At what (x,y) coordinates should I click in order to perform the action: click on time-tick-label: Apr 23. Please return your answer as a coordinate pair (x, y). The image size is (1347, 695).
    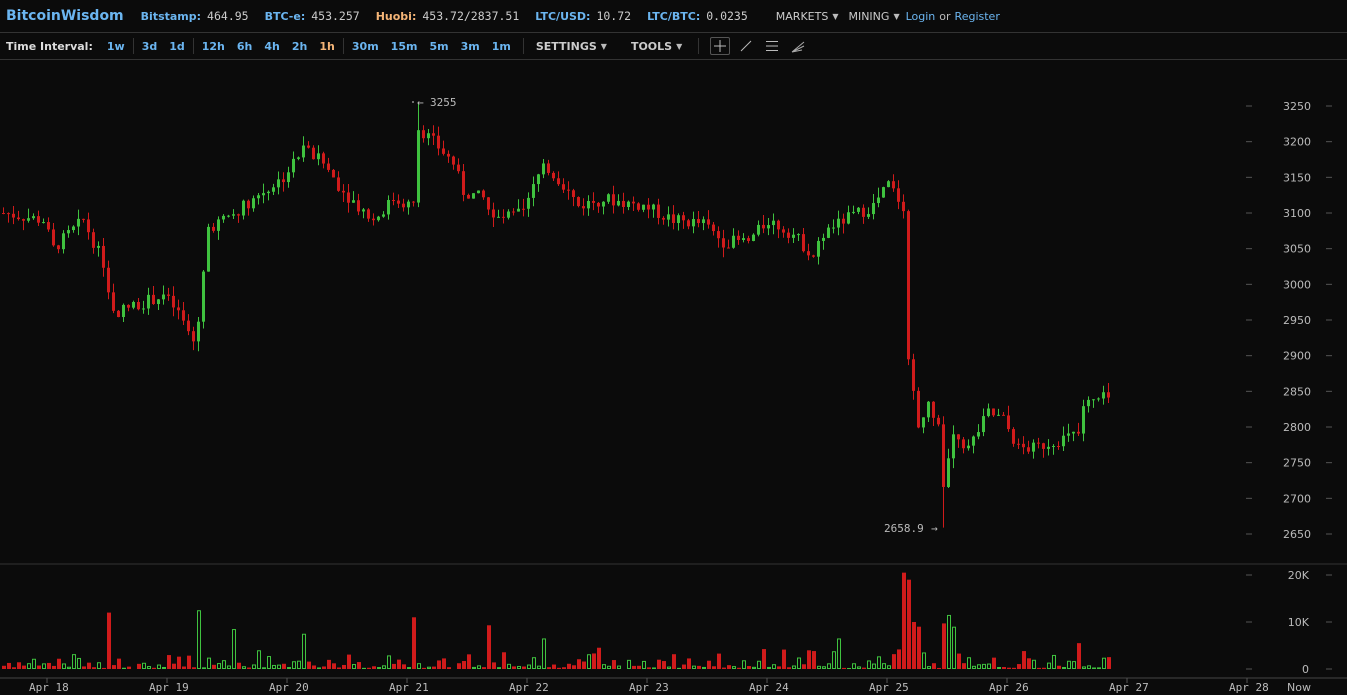
    Looking at the image, I should click on (649, 687).